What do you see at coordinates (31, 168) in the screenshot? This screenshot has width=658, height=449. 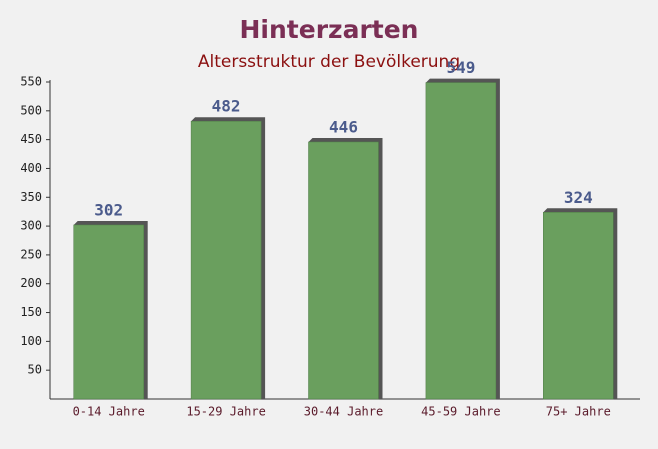 I see `y-tick-label: 400` at bounding box center [31, 168].